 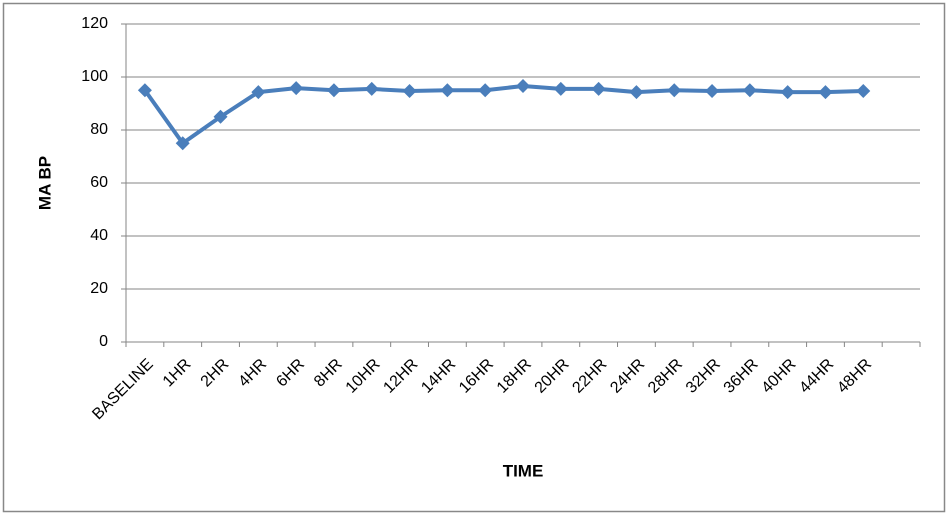 I want to click on y-tick-label: 100, so click(x=94, y=76).